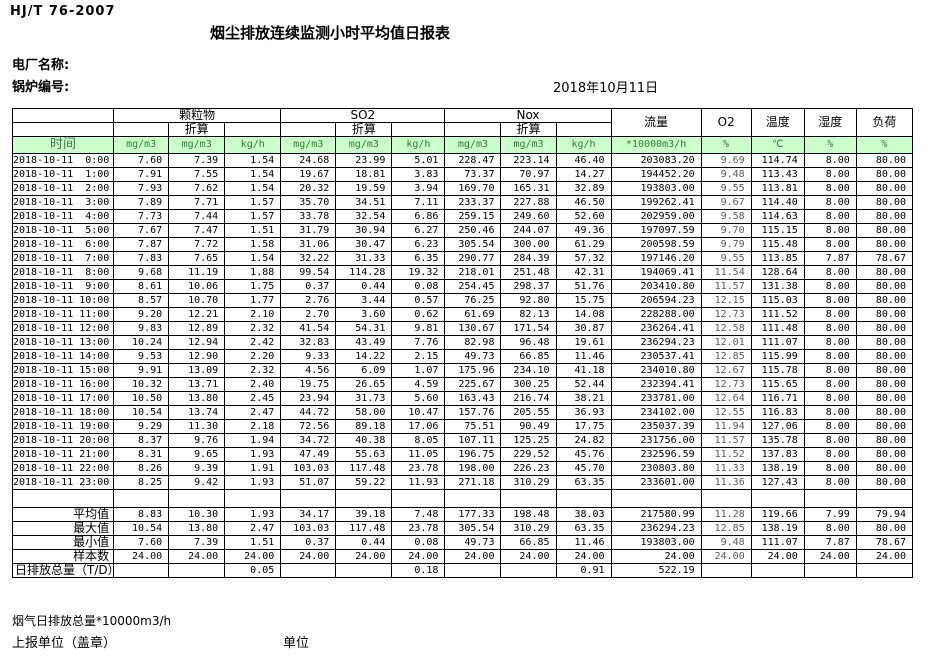  What do you see at coordinates (656, 342) in the screenshot?
I see `value-cell: 236294.23` at bounding box center [656, 342].